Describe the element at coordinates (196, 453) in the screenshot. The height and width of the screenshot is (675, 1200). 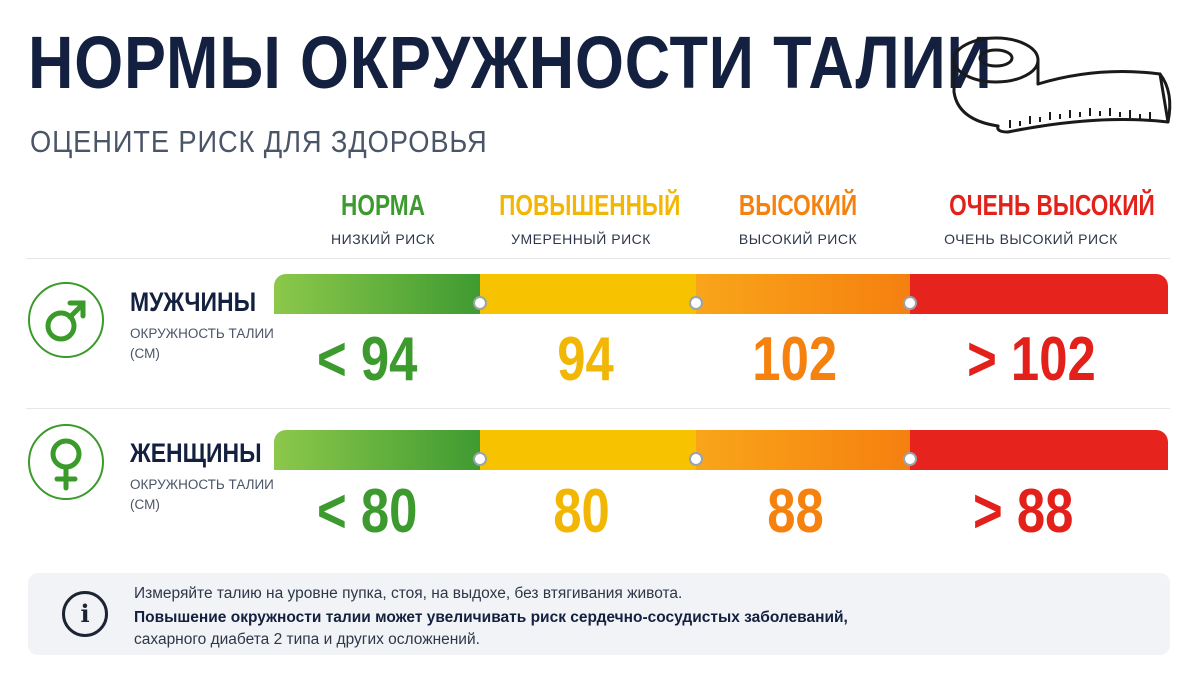
I see `women-label: ЖЕНЩИНЫ` at that location.